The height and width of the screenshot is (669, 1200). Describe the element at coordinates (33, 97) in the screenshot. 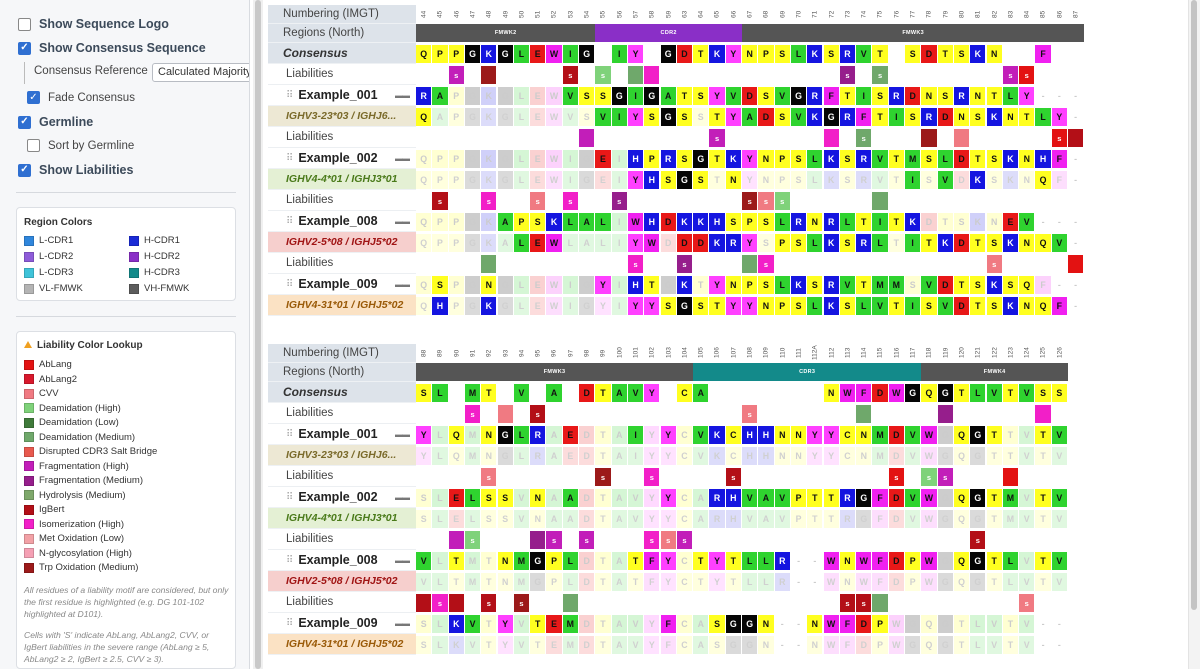

I see `fade-consensus-checkbox: ✓` at that location.